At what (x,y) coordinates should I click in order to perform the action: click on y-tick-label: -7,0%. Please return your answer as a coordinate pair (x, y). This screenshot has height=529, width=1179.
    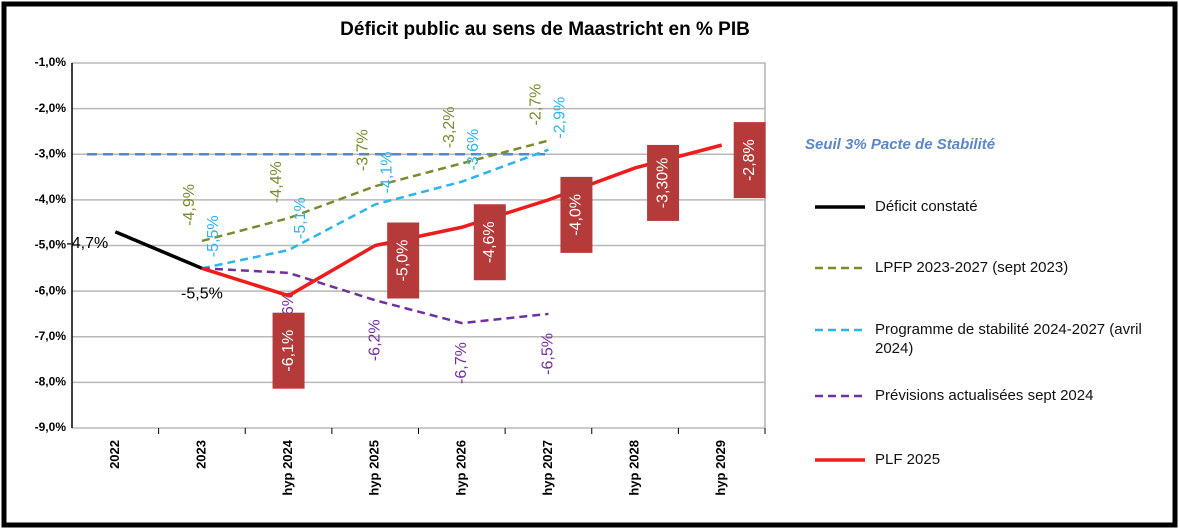
    Looking at the image, I should click on (51, 336).